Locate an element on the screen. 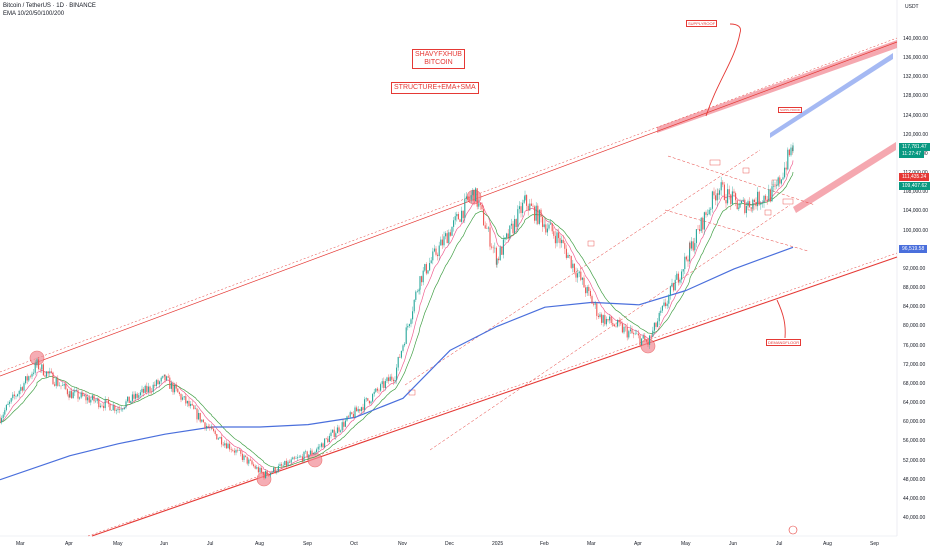 This screenshot has width=932, height=550. small-marker-circle is located at coordinates (793, 530).